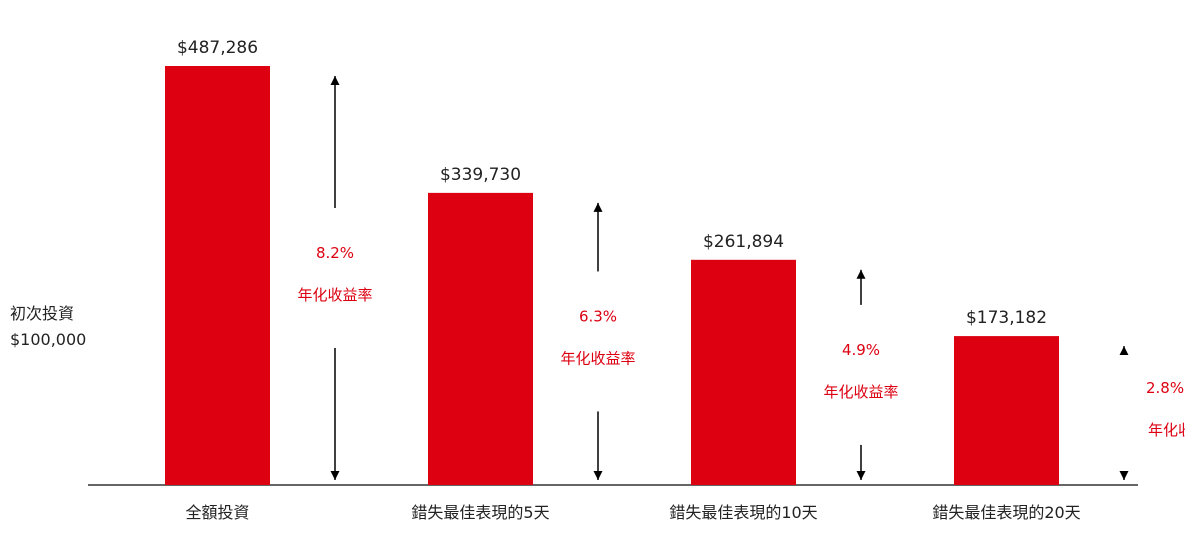 This screenshot has height=542, width=1185. Describe the element at coordinates (743, 242) in the screenshot. I see `data-label: $261,894` at that location.